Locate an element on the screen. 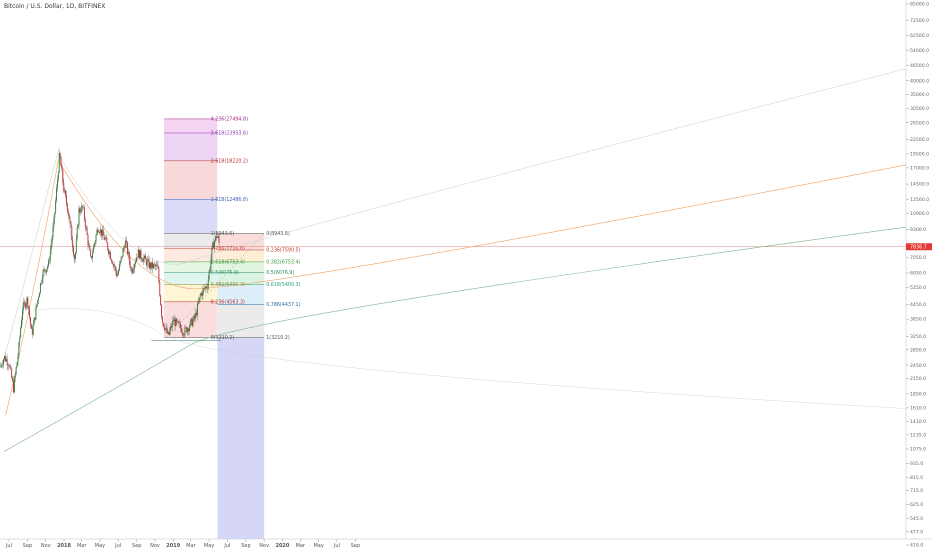 The image size is (932, 550). fib-retracement-label: 1(3210.2) is located at coordinates (278, 338).